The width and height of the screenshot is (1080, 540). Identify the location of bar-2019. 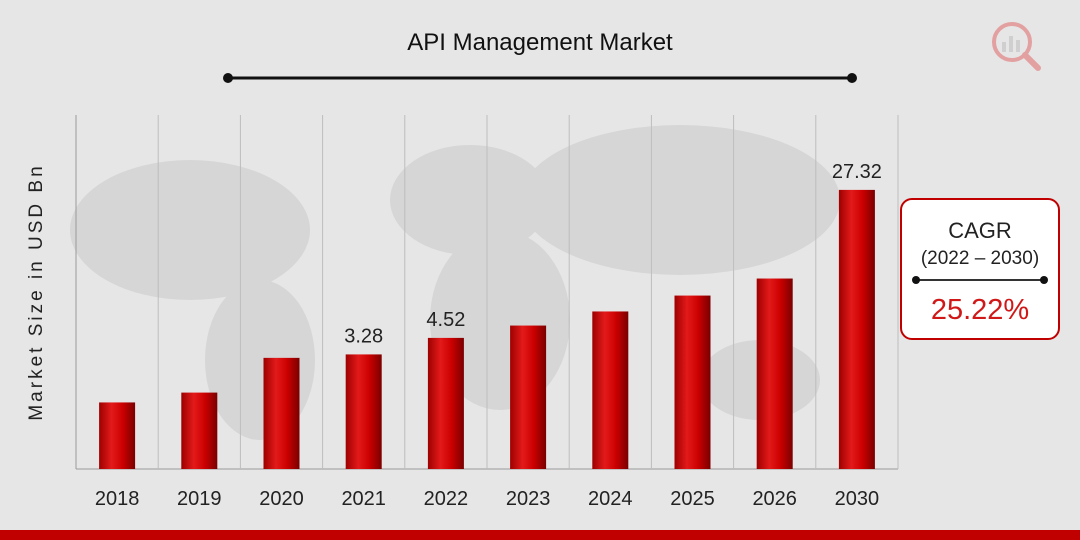
(199, 430).